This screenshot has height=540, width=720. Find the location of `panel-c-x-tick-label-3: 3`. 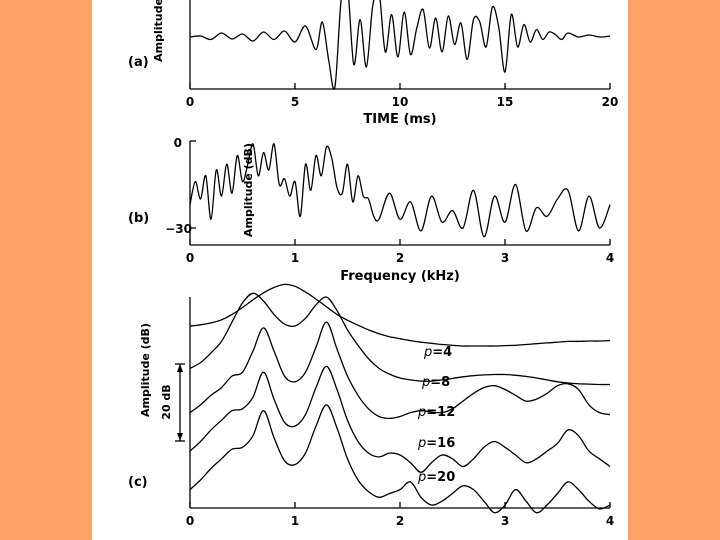

panel-c-x-tick-label-3: 3 is located at coordinates (505, 521).